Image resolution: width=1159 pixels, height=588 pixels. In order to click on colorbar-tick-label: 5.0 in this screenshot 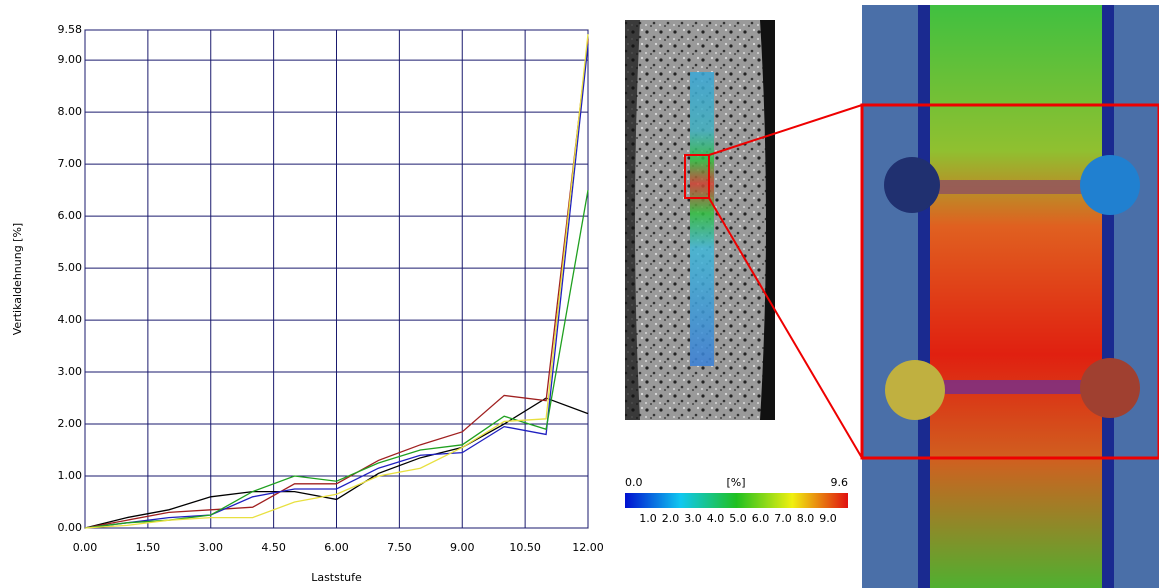, I will do `click(738, 518)`.